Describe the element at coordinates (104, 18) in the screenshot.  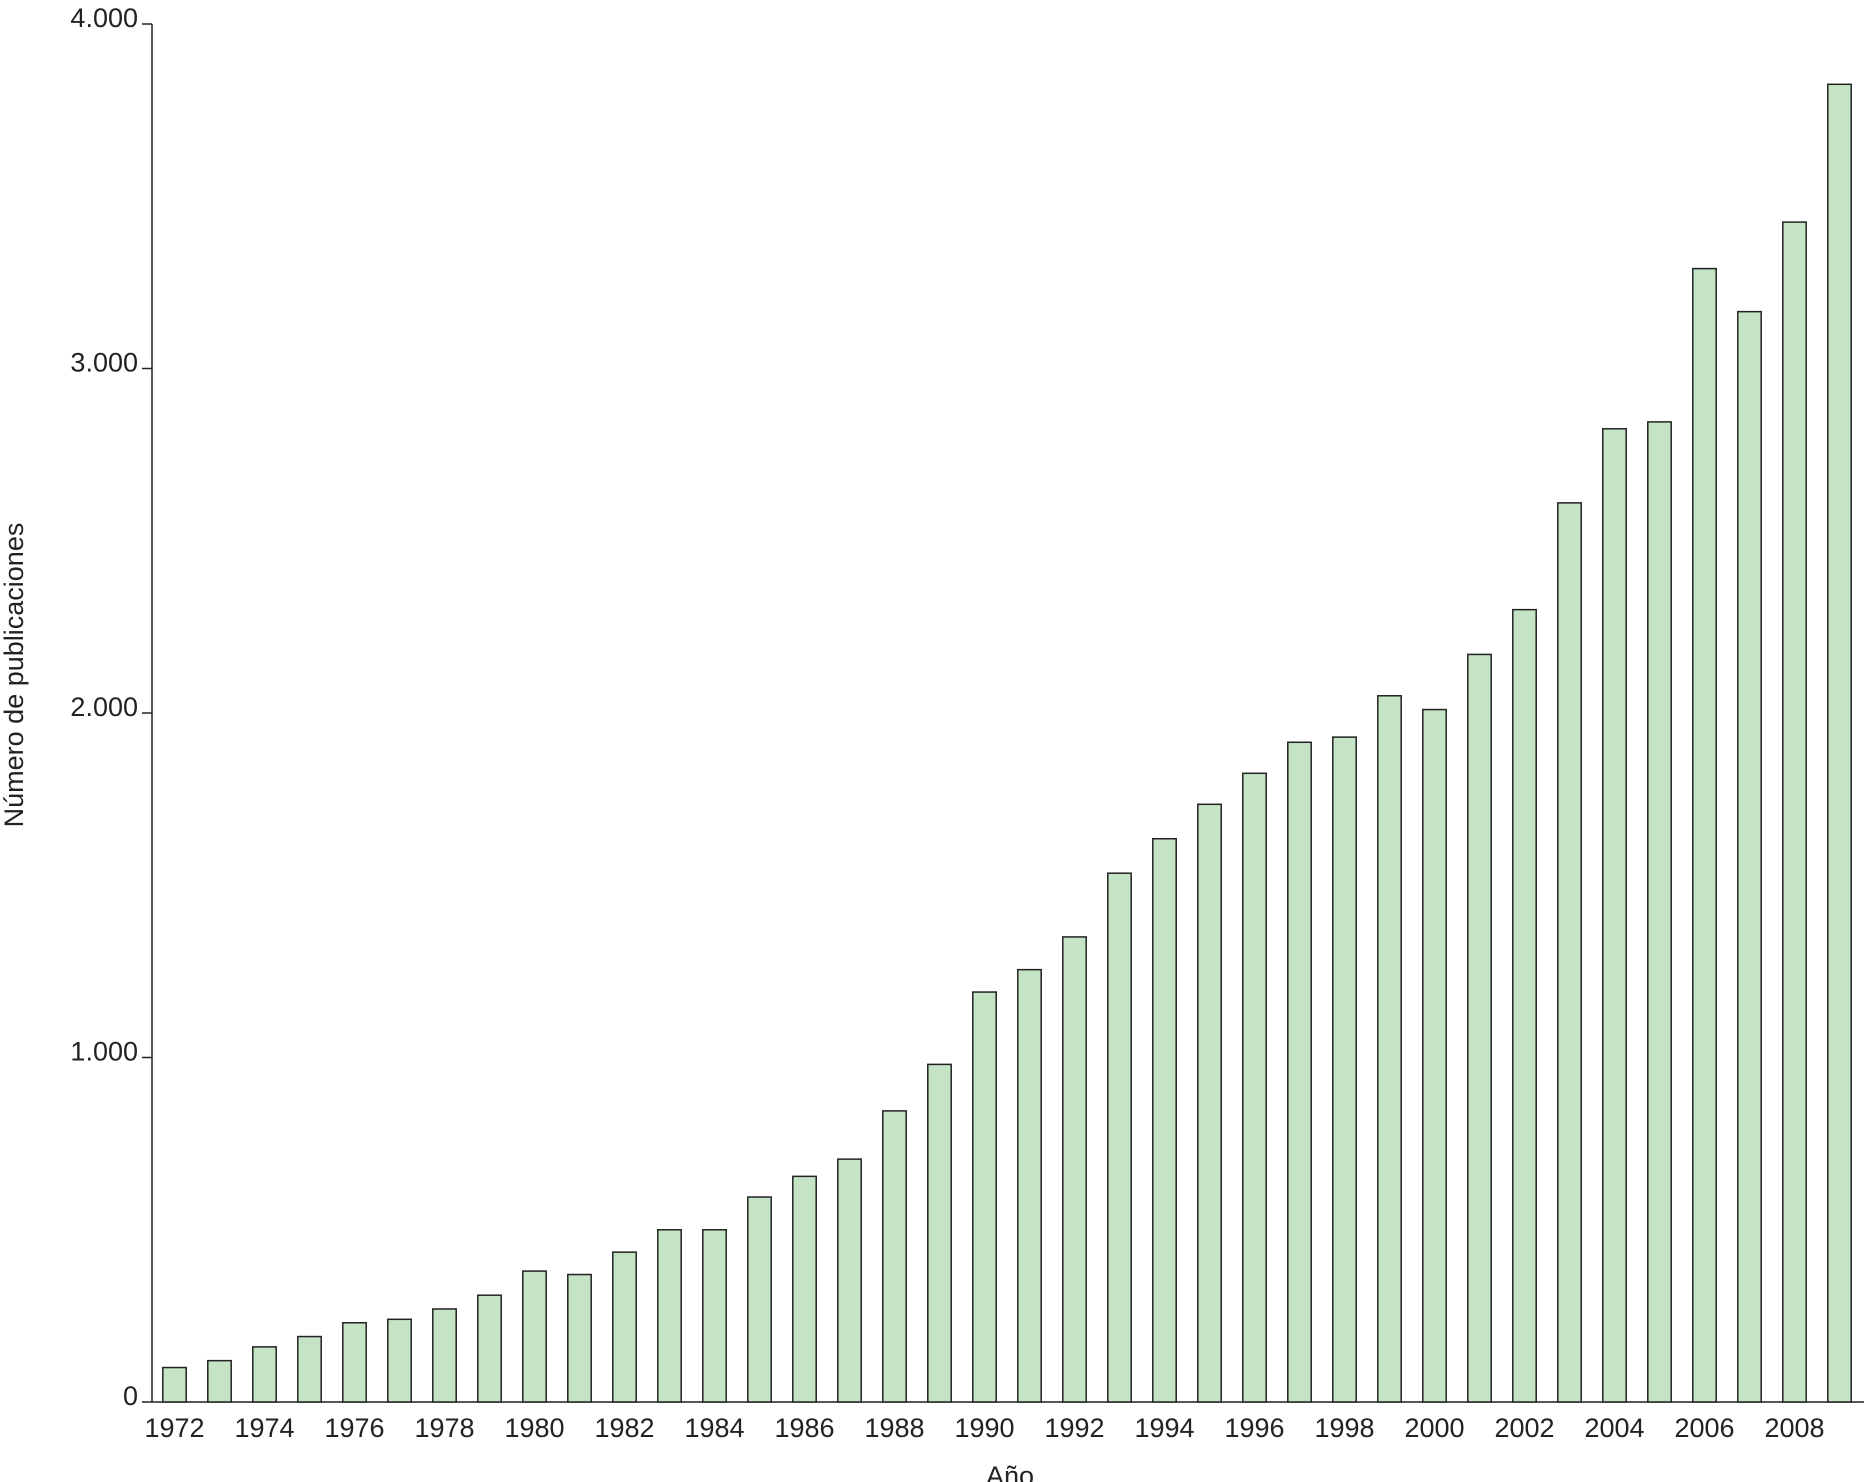
I see `y-tick-label: 4.000` at that location.